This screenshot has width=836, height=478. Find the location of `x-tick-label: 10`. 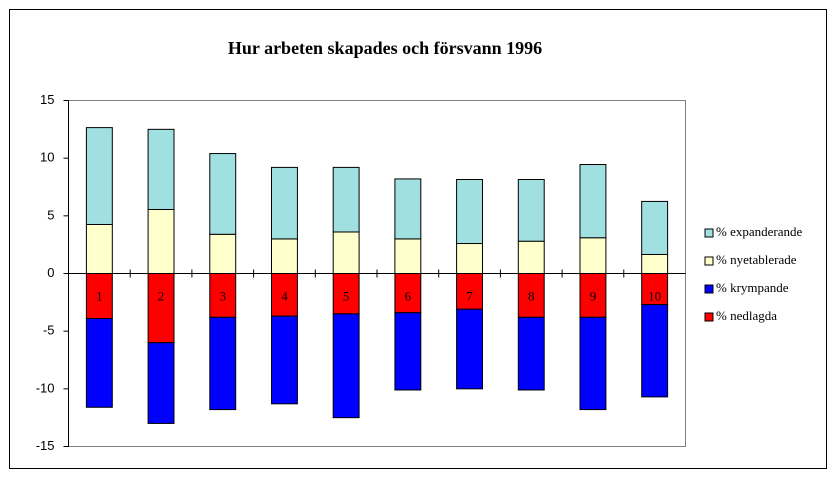

x-tick-label: 10 is located at coordinates (654, 295).